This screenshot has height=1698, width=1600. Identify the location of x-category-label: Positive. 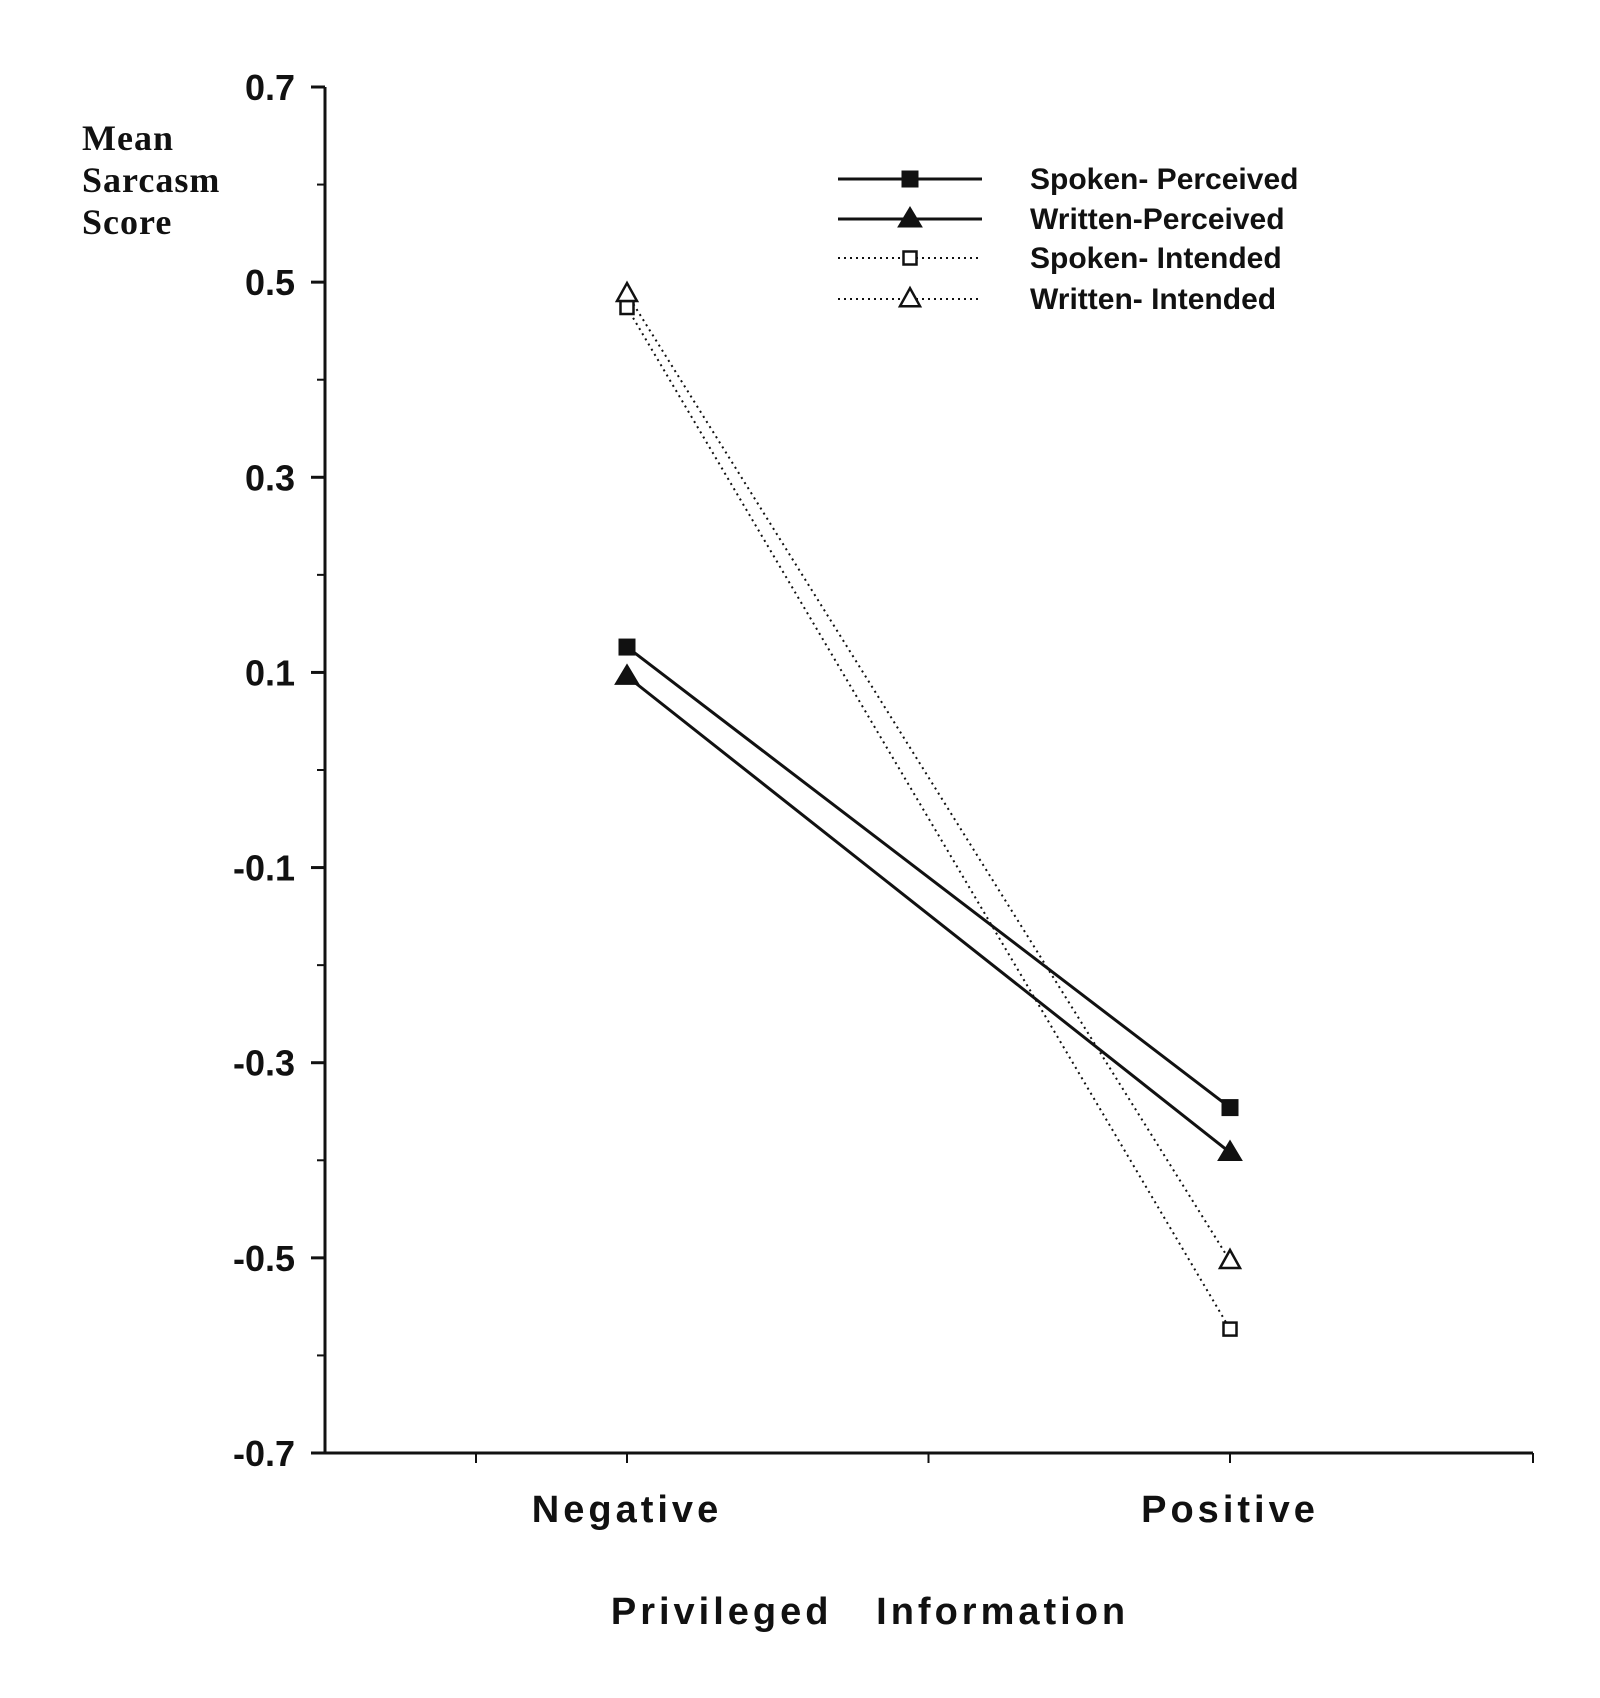
(1230, 1510).